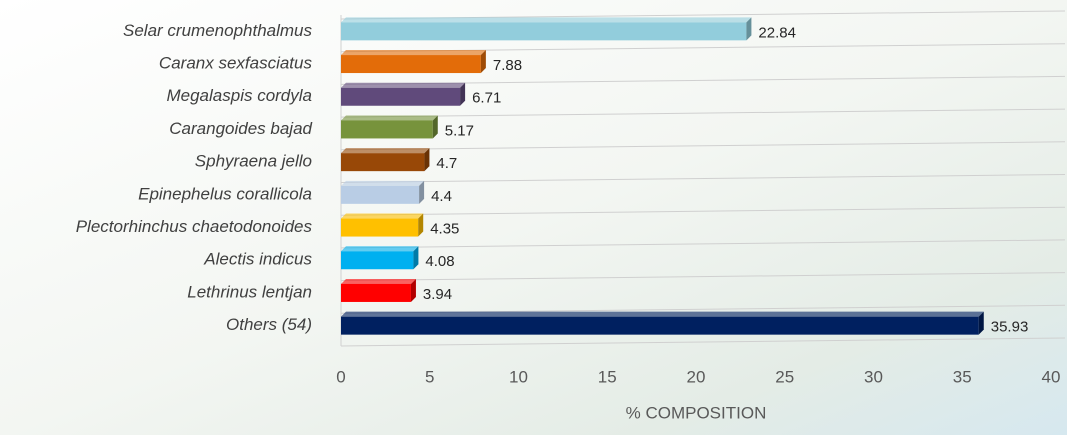  I want to click on x-axis-title: % COMPOSITION, so click(696, 412).